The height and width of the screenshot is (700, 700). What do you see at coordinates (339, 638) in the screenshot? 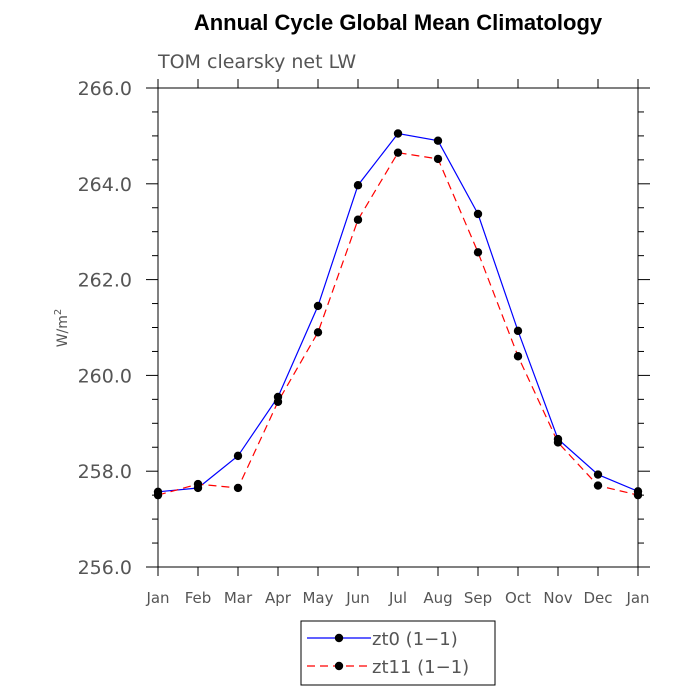
I see `legend-marker-zt0` at bounding box center [339, 638].